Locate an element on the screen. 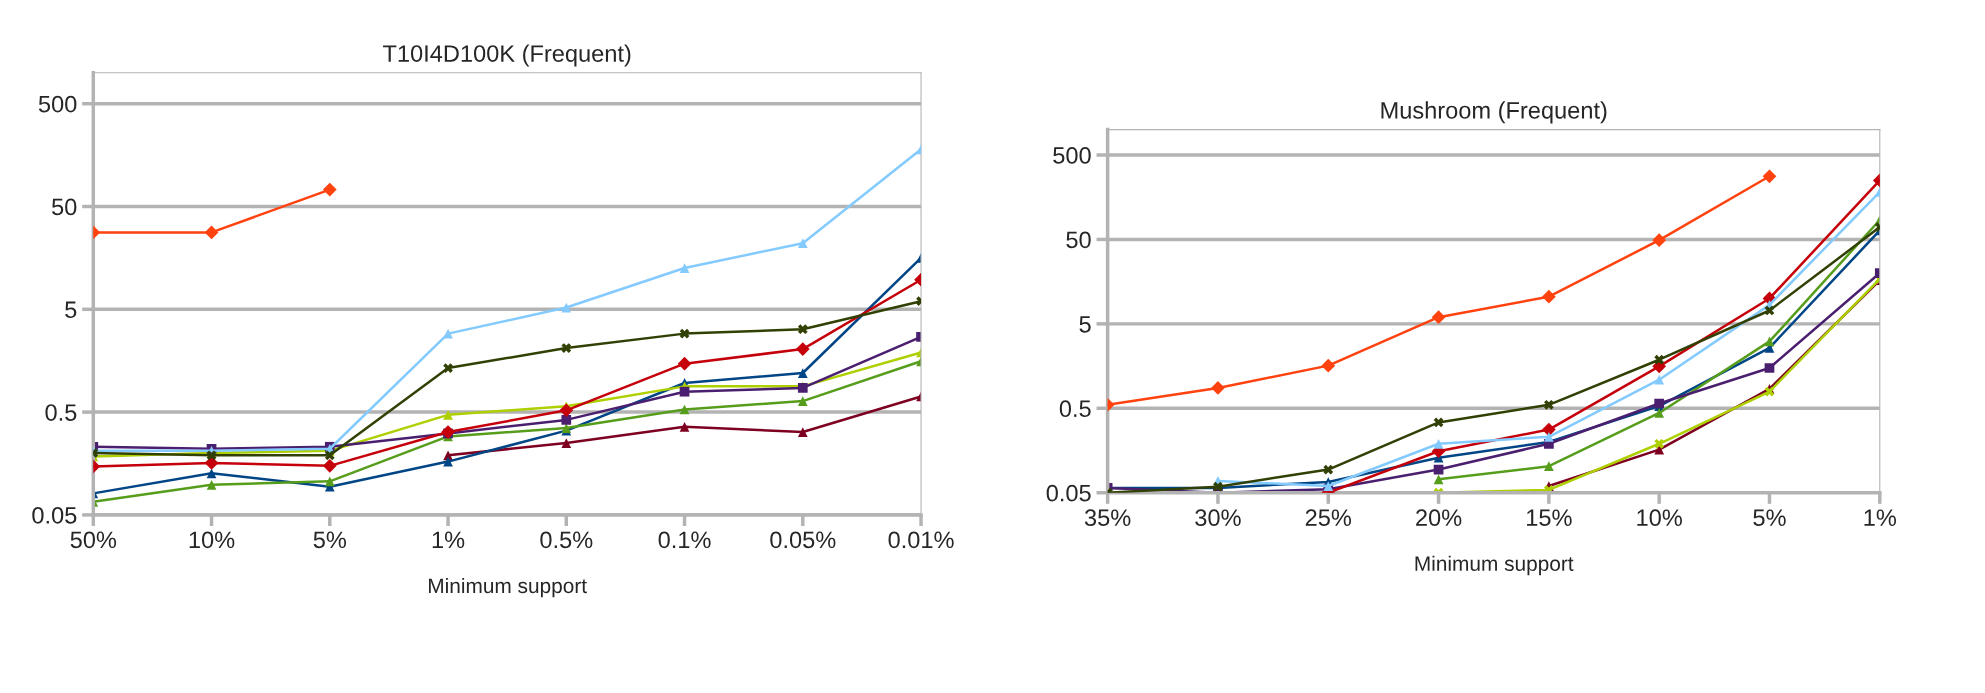  x-tick-label: 0.1% is located at coordinates (684, 540).